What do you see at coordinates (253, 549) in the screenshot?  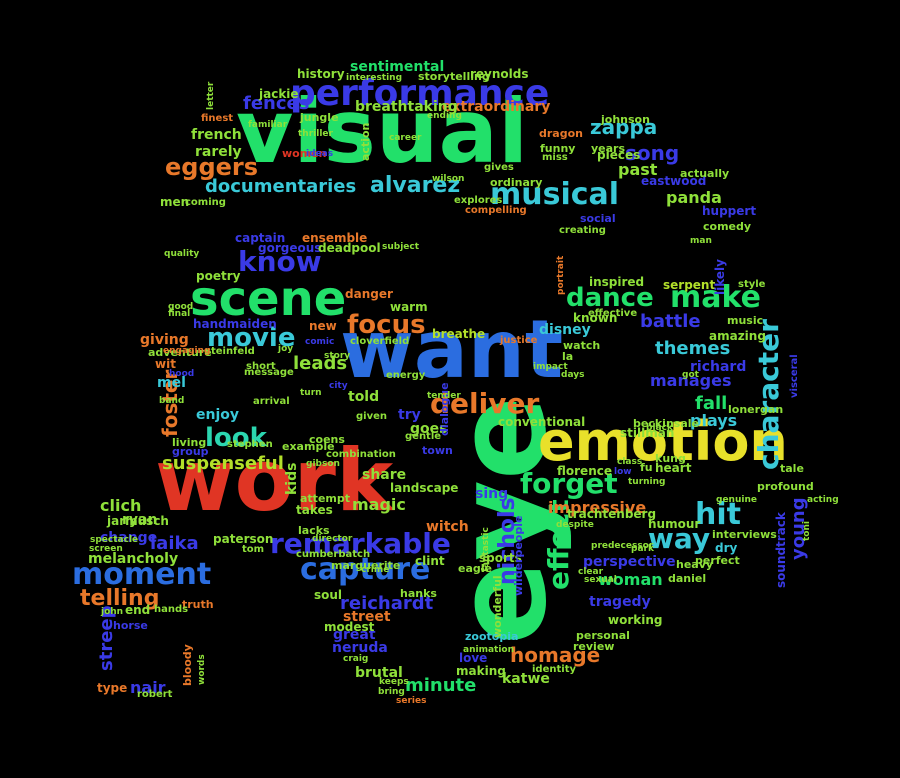 I see `cloud-word: tom` at bounding box center [253, 549].